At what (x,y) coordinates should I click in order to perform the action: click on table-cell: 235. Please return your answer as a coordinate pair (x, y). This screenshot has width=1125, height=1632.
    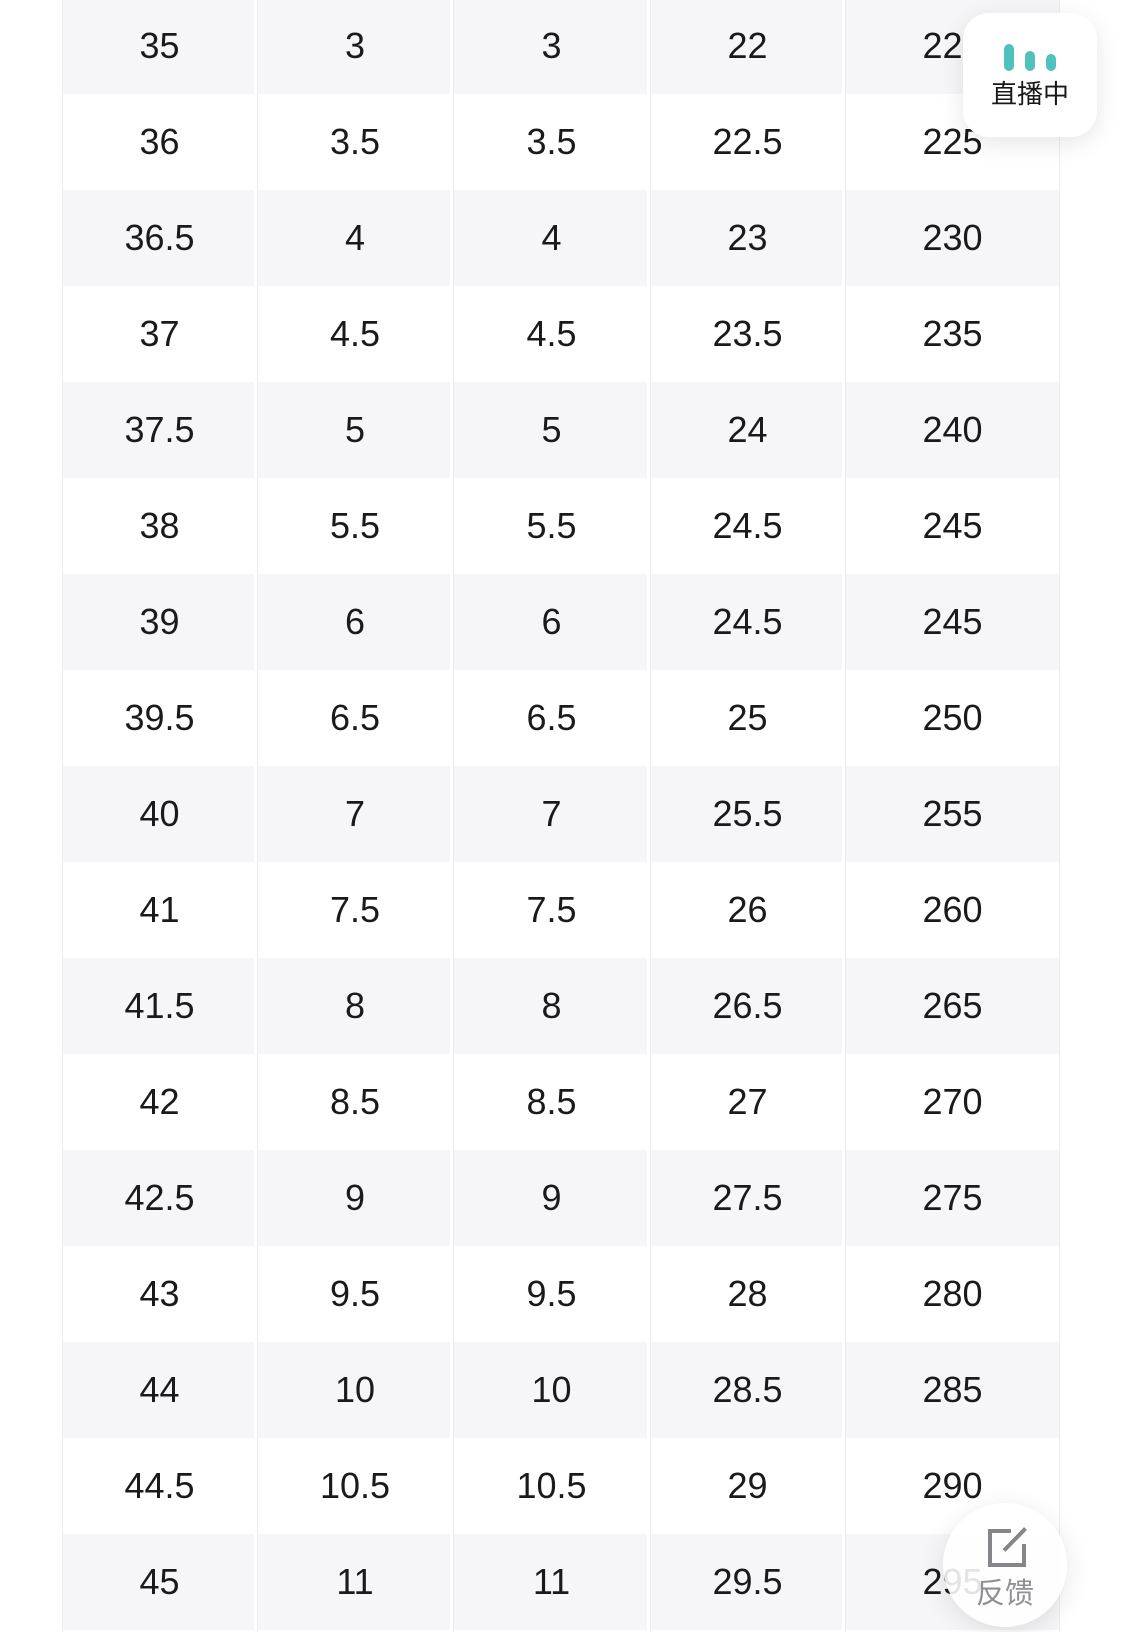
    Looking at the image, I should click on (952, 333).